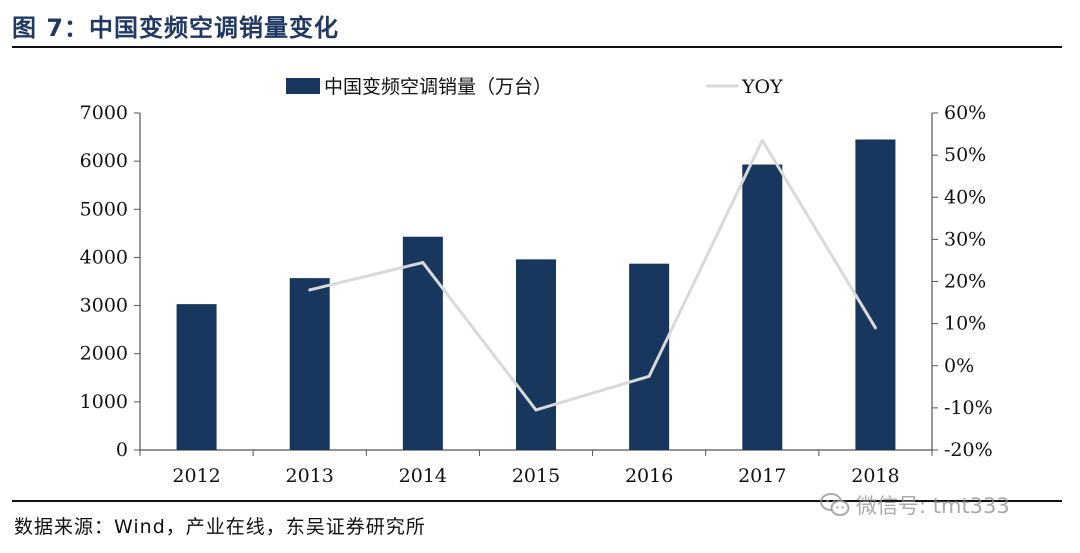 This screenshot has height=553, width=1080. I want to click on yoy-point-2016, so click(649, 376).